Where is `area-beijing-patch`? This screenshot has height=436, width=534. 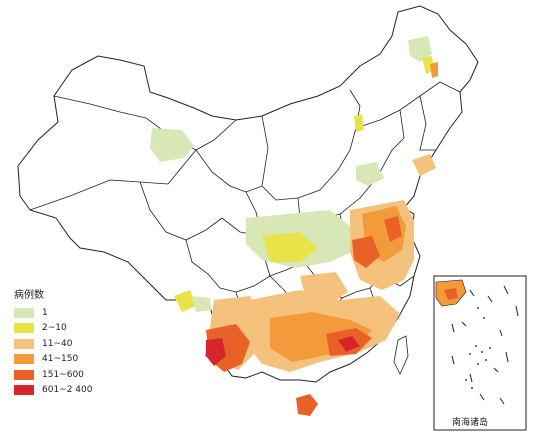 area-beijing-patch is located at coordinates (370, 174).